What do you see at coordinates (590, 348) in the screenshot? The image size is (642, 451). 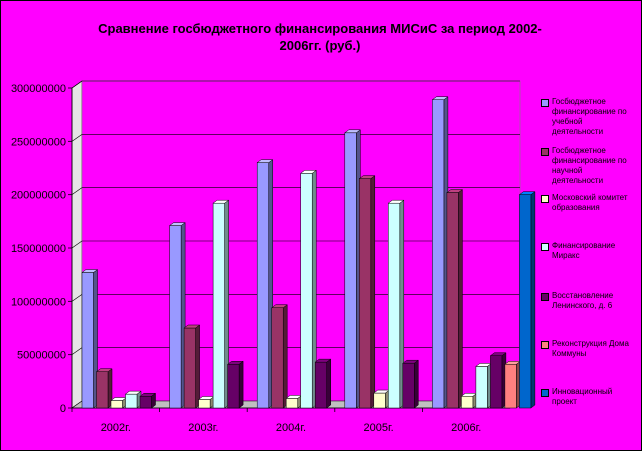 I see `legend-label: Реконструкция Дома Коммуны` at bounding box center [590, 348].